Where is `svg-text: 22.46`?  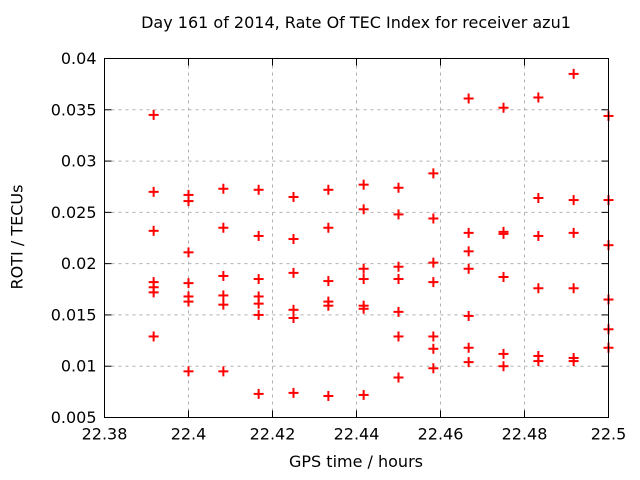 svg-text: 22.46 is located at coordinates (441, 434).